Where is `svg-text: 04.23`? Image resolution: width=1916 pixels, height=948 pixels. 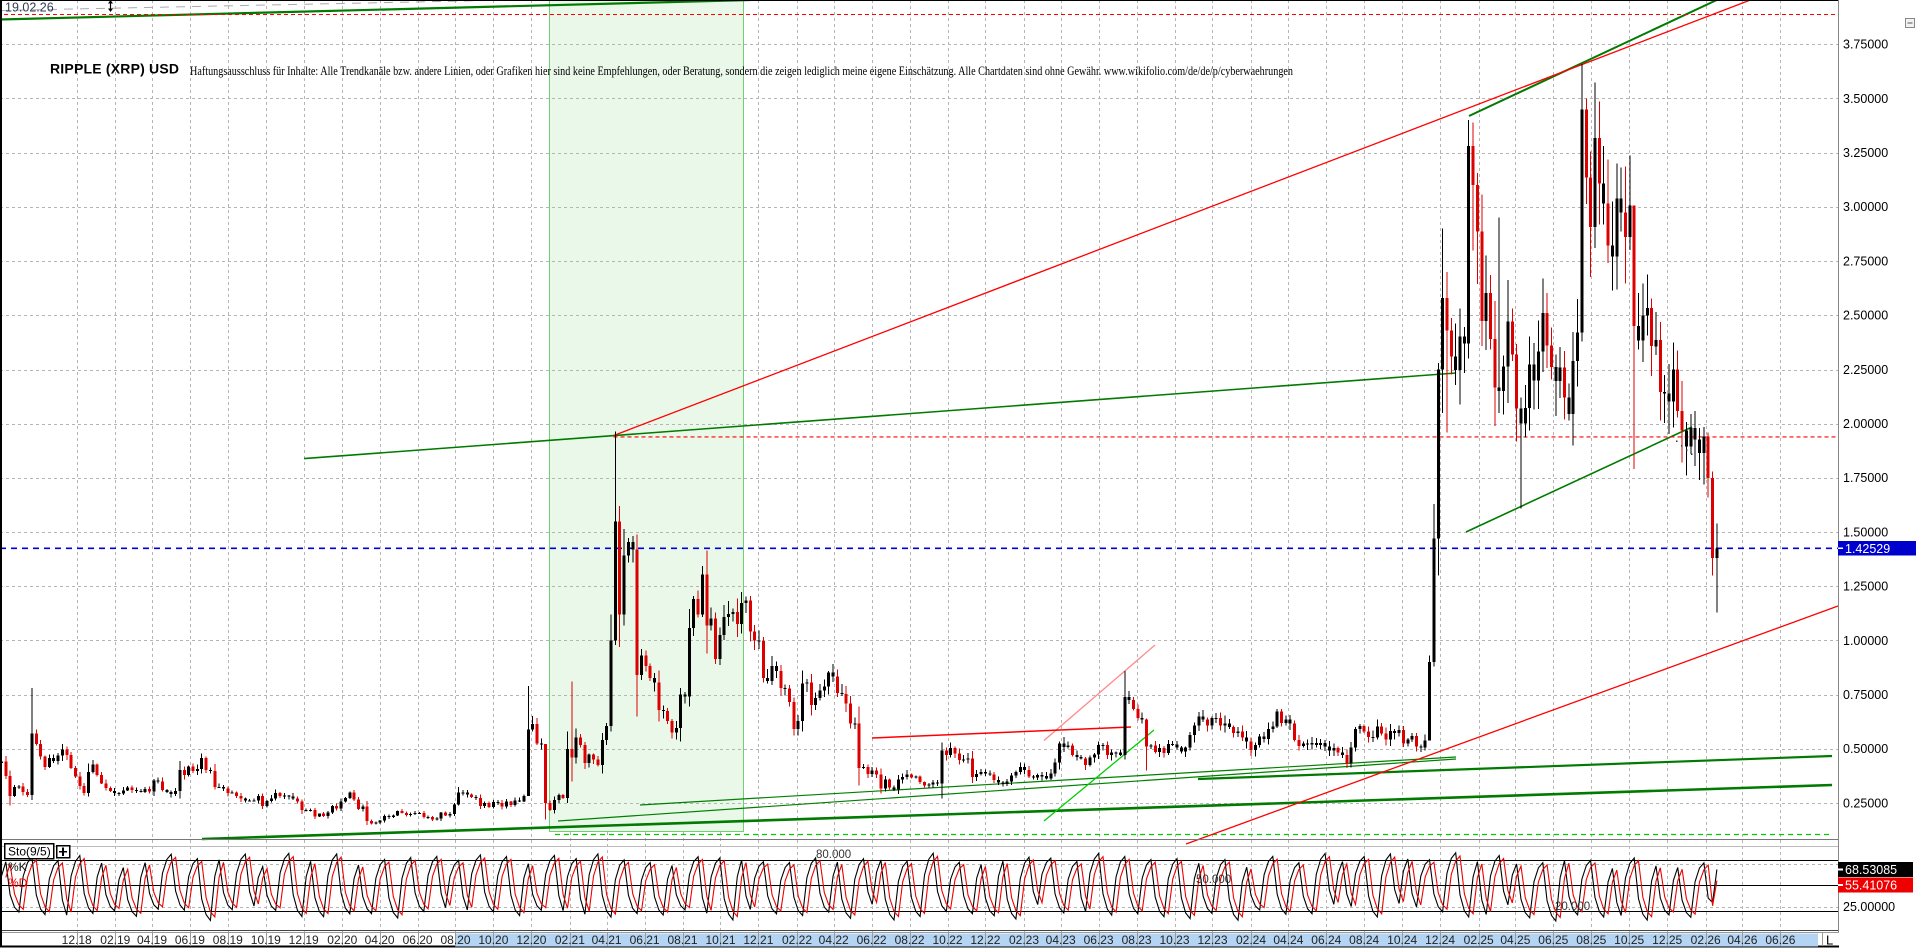 svg-text: 04.23 is located at coordinates (1061, 940).